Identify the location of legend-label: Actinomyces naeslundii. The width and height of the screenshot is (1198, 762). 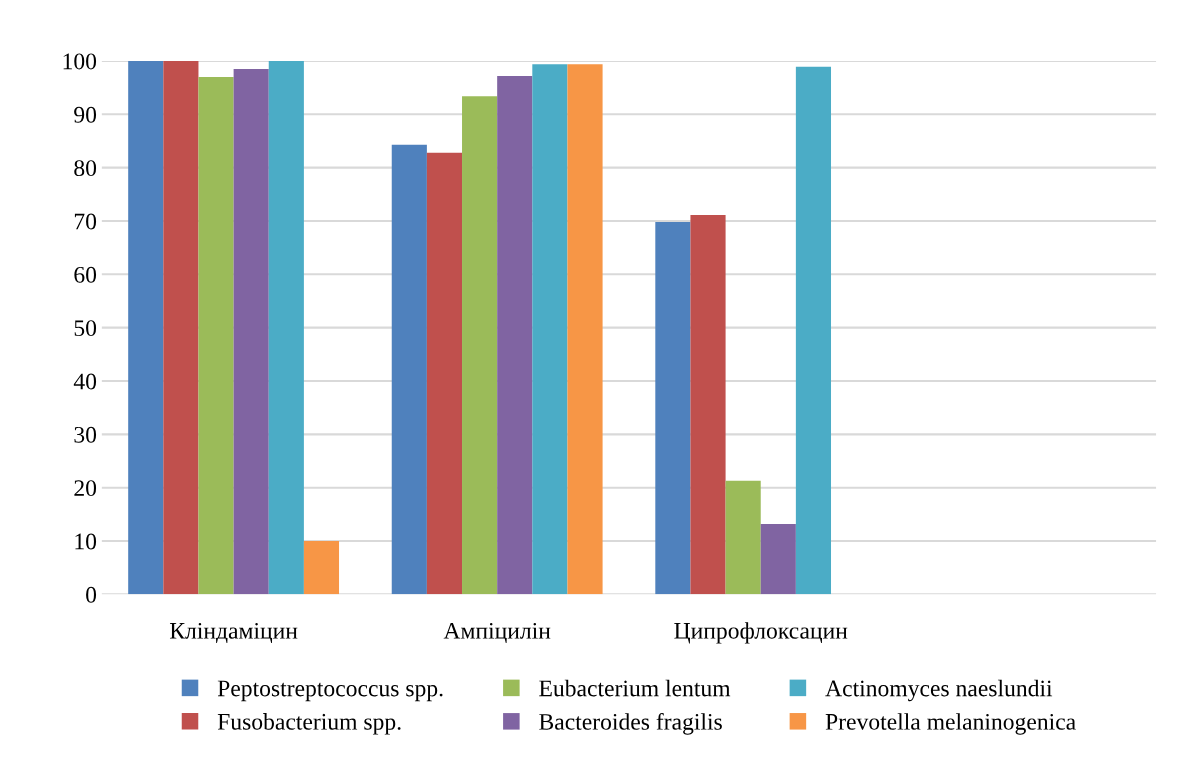
(939, 690).